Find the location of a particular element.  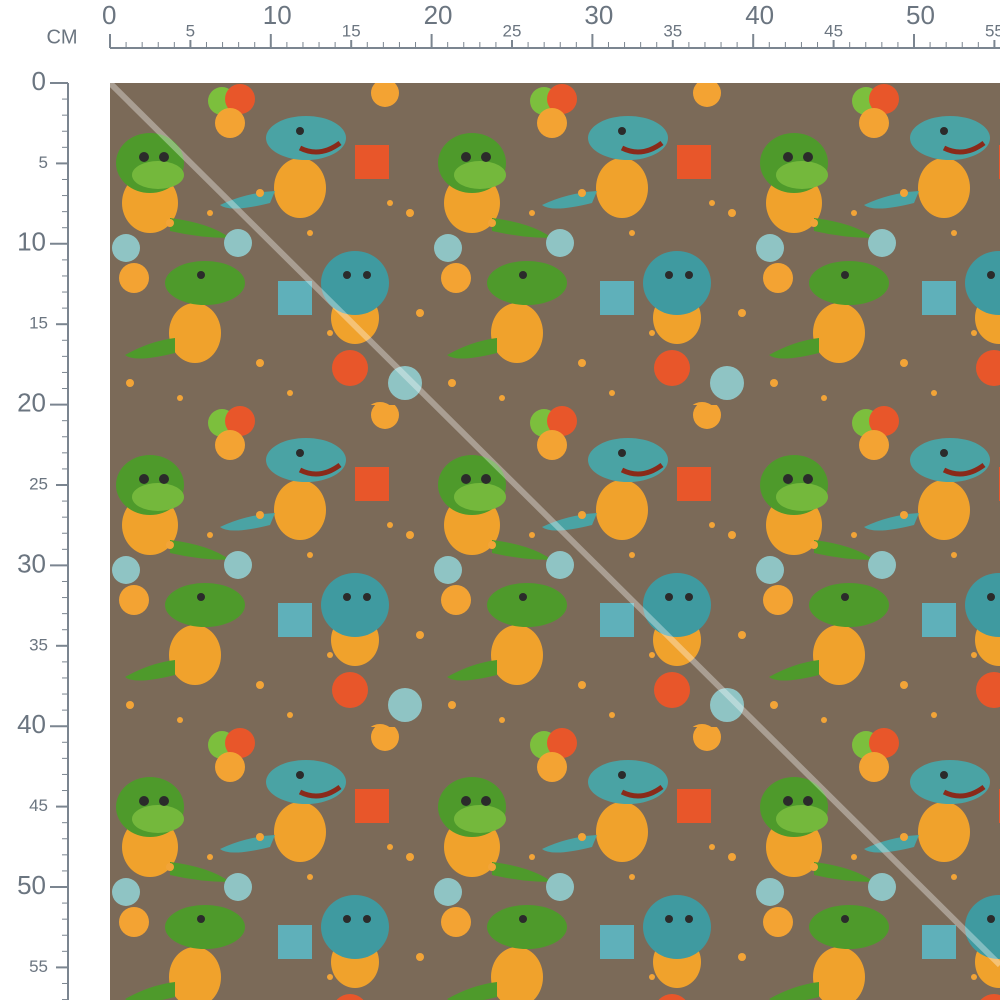

unit-label: CM is located at coordinates (61, 37).